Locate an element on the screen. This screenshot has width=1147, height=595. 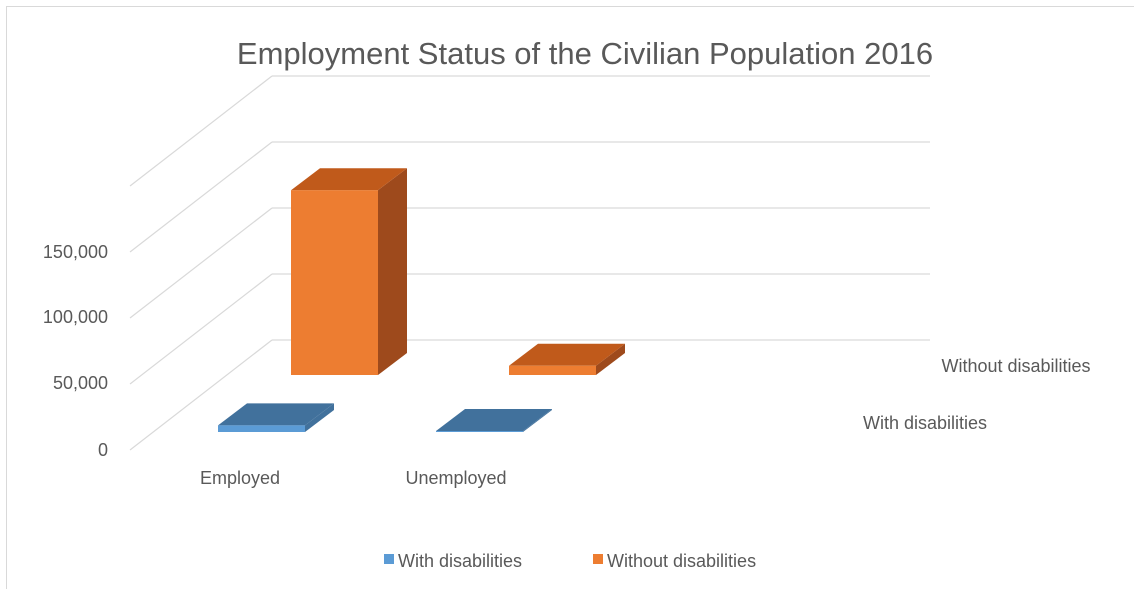
category-label-unemployed: Unemployed is located at coordinates (455, 478).